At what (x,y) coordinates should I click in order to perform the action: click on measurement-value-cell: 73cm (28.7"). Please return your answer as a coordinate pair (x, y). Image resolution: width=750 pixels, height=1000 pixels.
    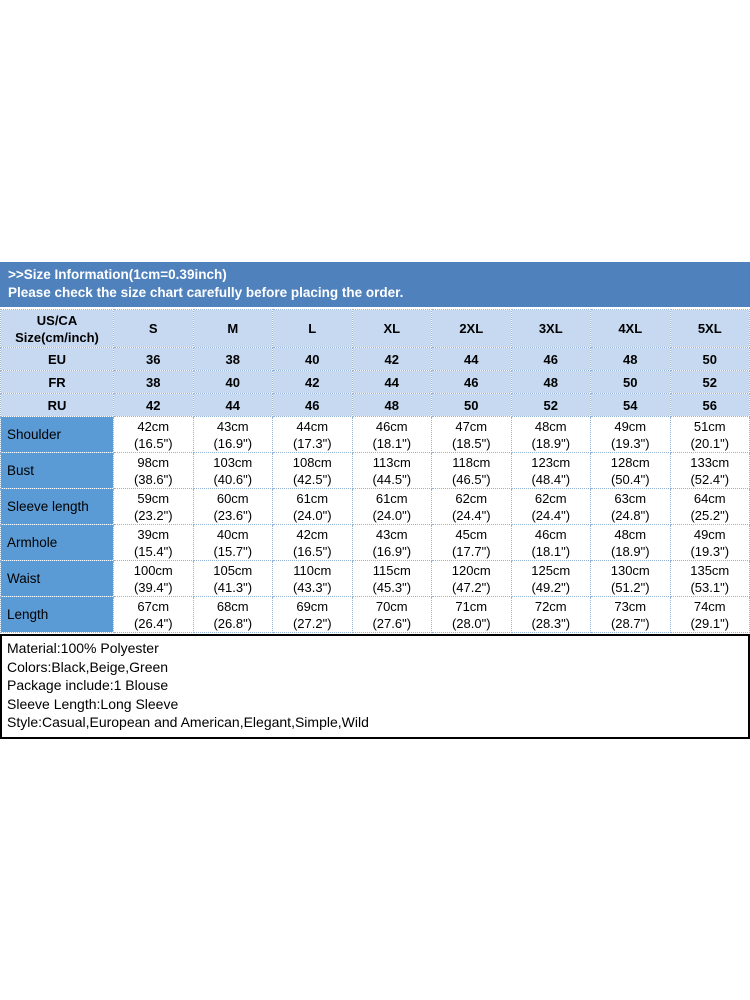
    Looking at the image, I should click on (630, 614).